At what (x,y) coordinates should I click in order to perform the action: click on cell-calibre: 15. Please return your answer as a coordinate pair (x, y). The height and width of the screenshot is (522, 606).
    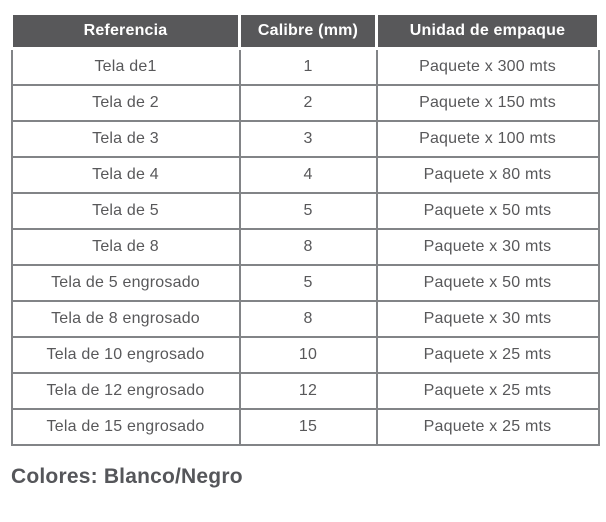
    Looking at the image, I should click on (308, 427).